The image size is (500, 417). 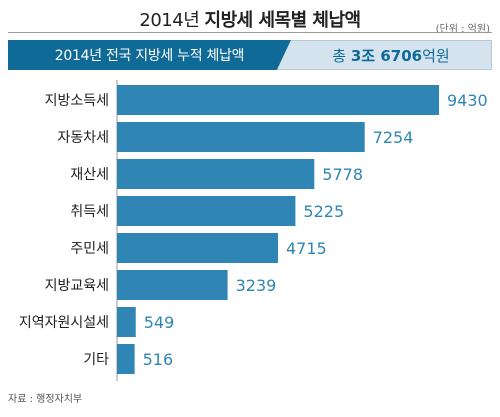 I want to click on value-label: 549, so click(x=159, y=322).